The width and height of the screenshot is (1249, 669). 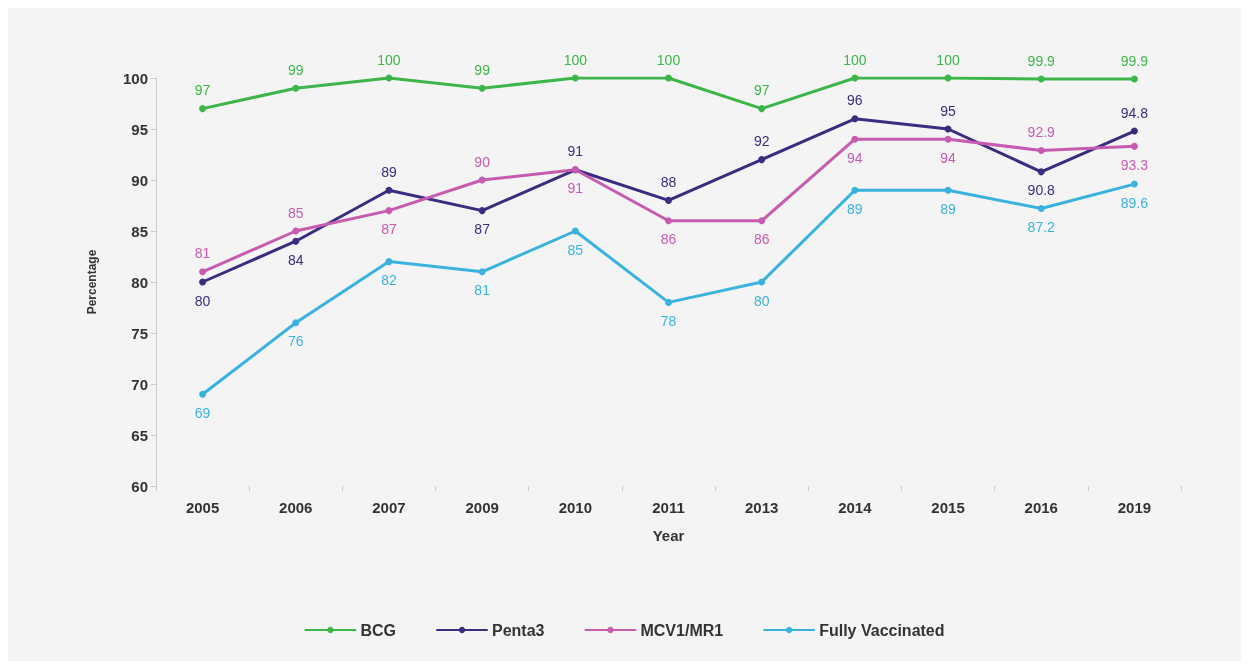 What do you see at coordinates (389, 280) in the screenshot?
I see `data-label: 82` at bounding box center [389, 280].